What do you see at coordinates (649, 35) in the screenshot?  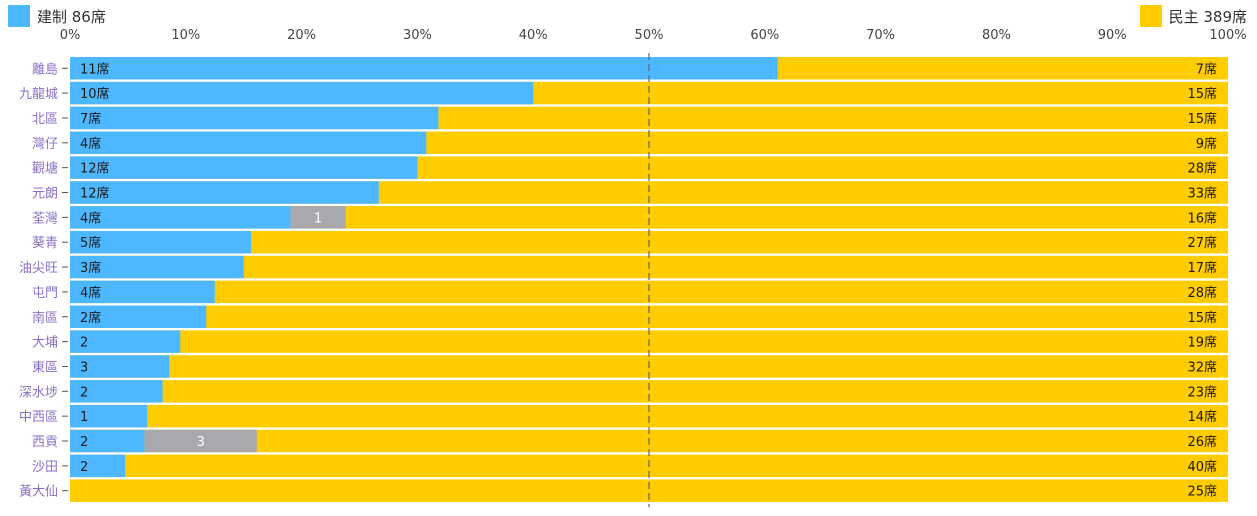 I see `x-tick-label: 50%` at bounding box center [649, 35].